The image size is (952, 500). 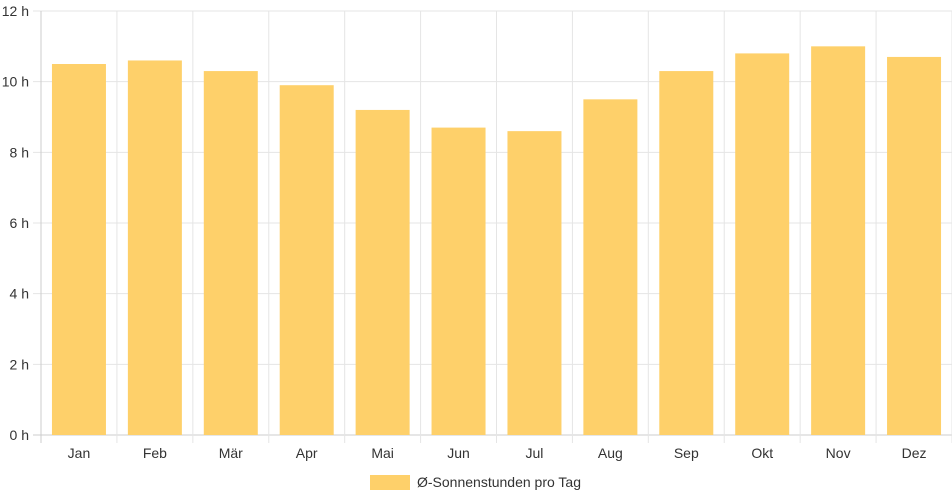 What do you see at coordinates (686, 253) in the screenshot?
I see `bar-sep` at bounding box center [686, 253].